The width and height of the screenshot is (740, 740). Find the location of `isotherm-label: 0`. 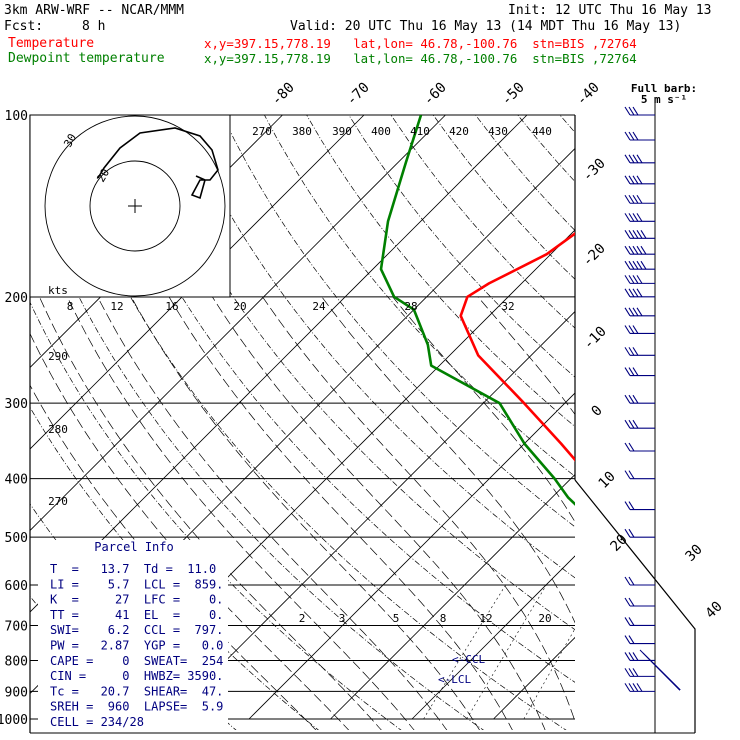

isotherm-label: 0 is located at coordinates (597, 411).